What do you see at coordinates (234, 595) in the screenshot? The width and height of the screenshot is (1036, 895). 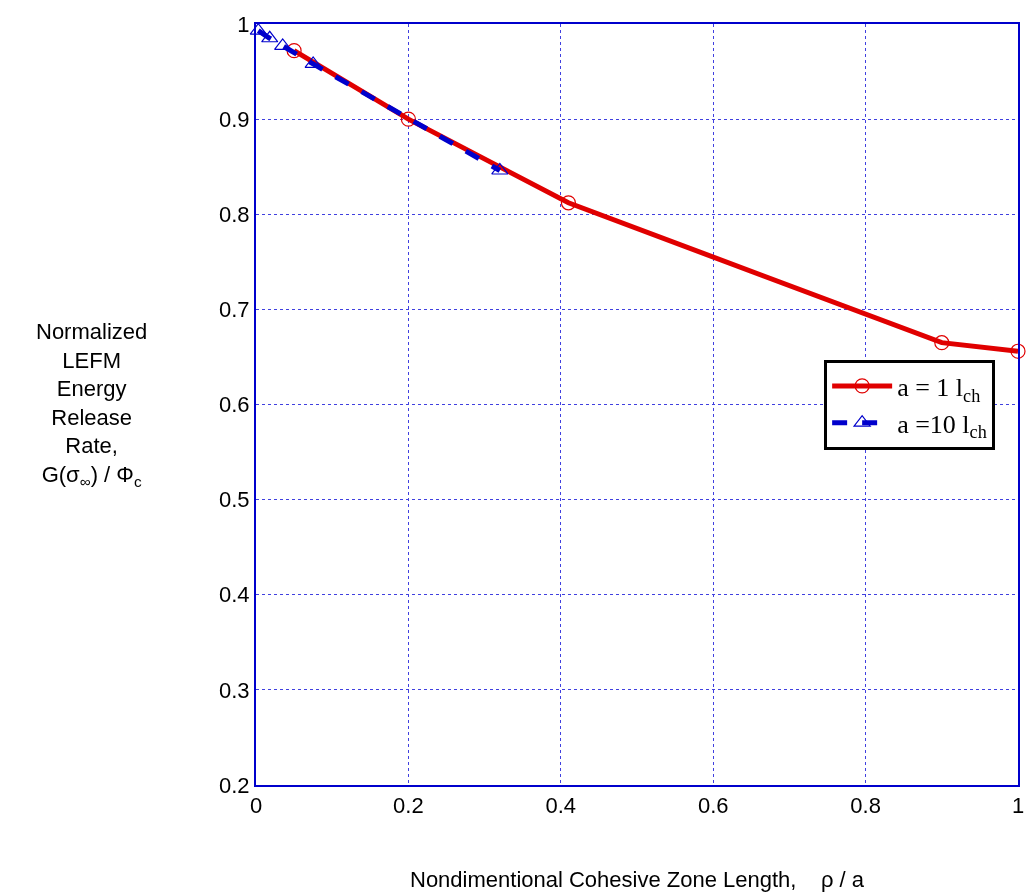 I see `y-tick-label: 0.4` at bounding box center [234, 595].